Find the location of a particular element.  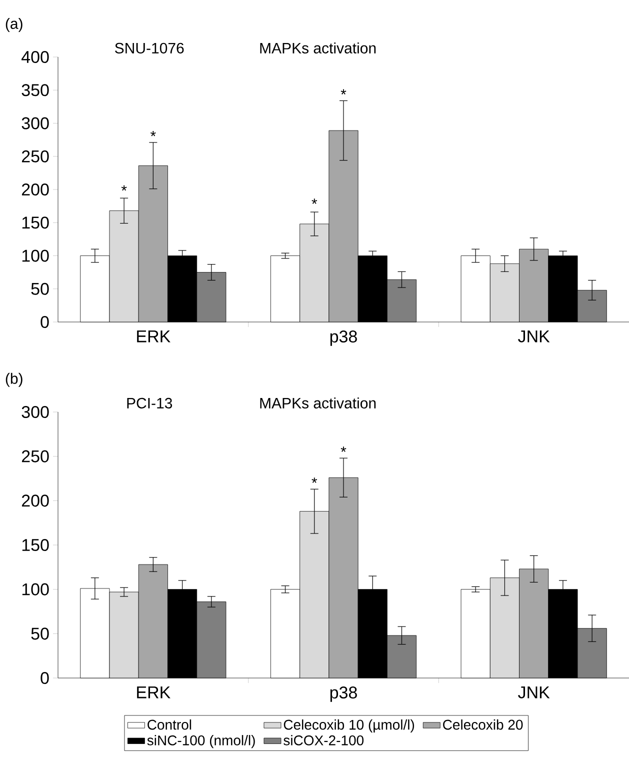

y-tick-label: 400 is located at coordinates (35, 57).